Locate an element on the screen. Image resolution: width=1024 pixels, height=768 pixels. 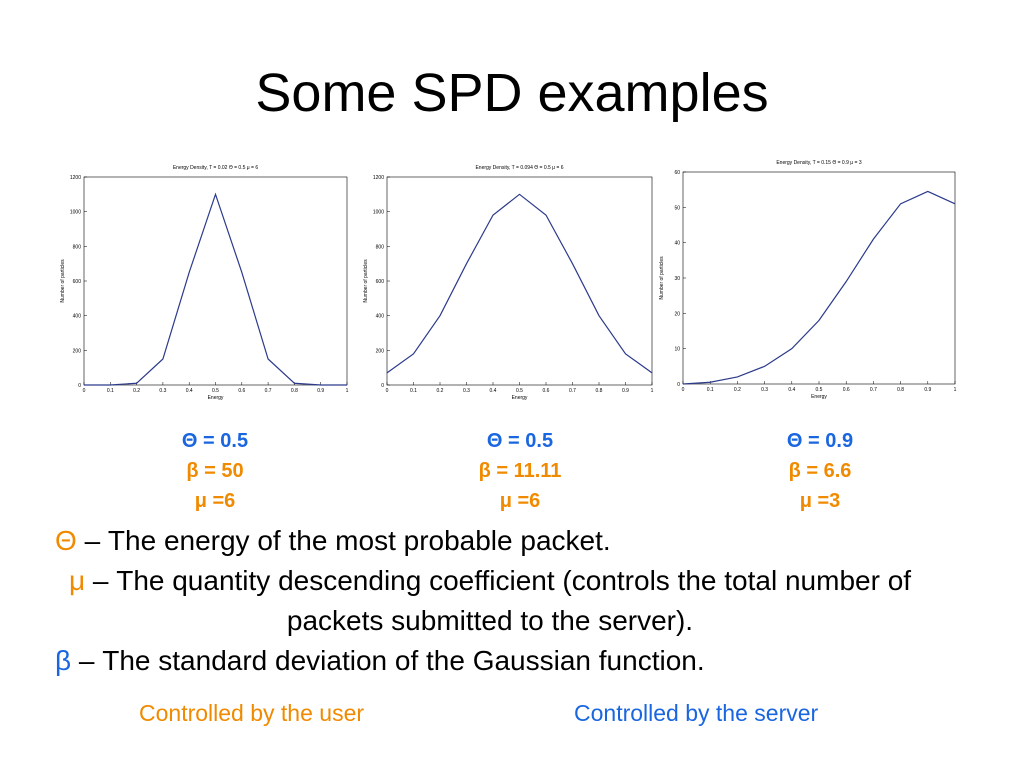
footer-user: Controlled by the user is located at coordinates (252, 713).